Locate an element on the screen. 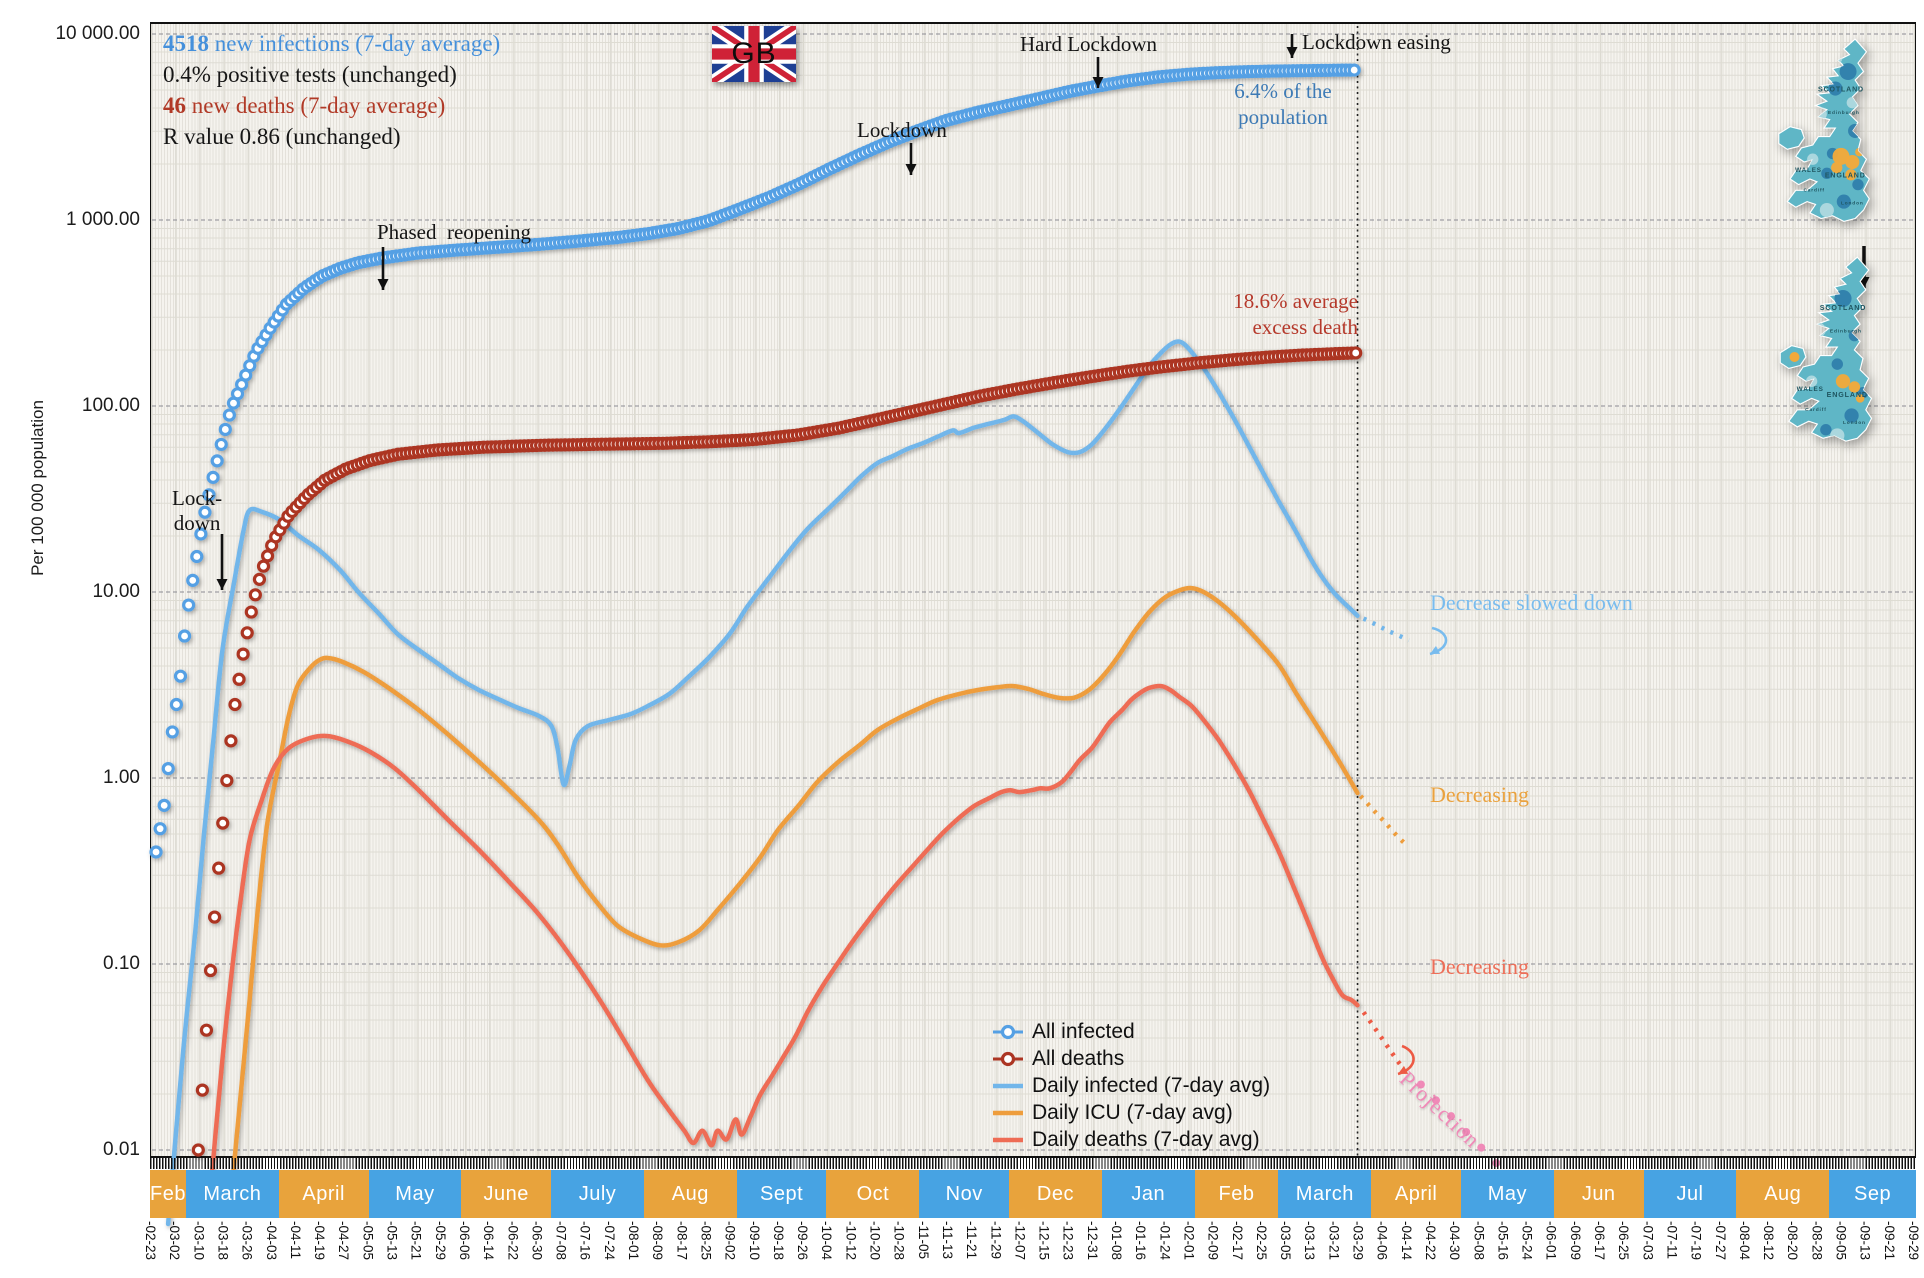 This screenshot has width=1924, height=1278. date-label: -04-03 is located at coordinates (271, 1241).